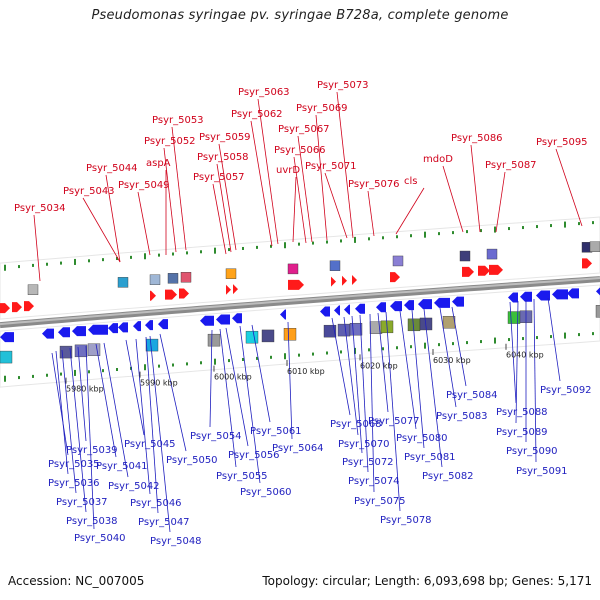 This screenshot has width=600, height=600. What do you see at coordinates (242, 476) in the screenshot?
I see `reverse-gene-label: Psyr_5055` at bounding box center [242, 476].